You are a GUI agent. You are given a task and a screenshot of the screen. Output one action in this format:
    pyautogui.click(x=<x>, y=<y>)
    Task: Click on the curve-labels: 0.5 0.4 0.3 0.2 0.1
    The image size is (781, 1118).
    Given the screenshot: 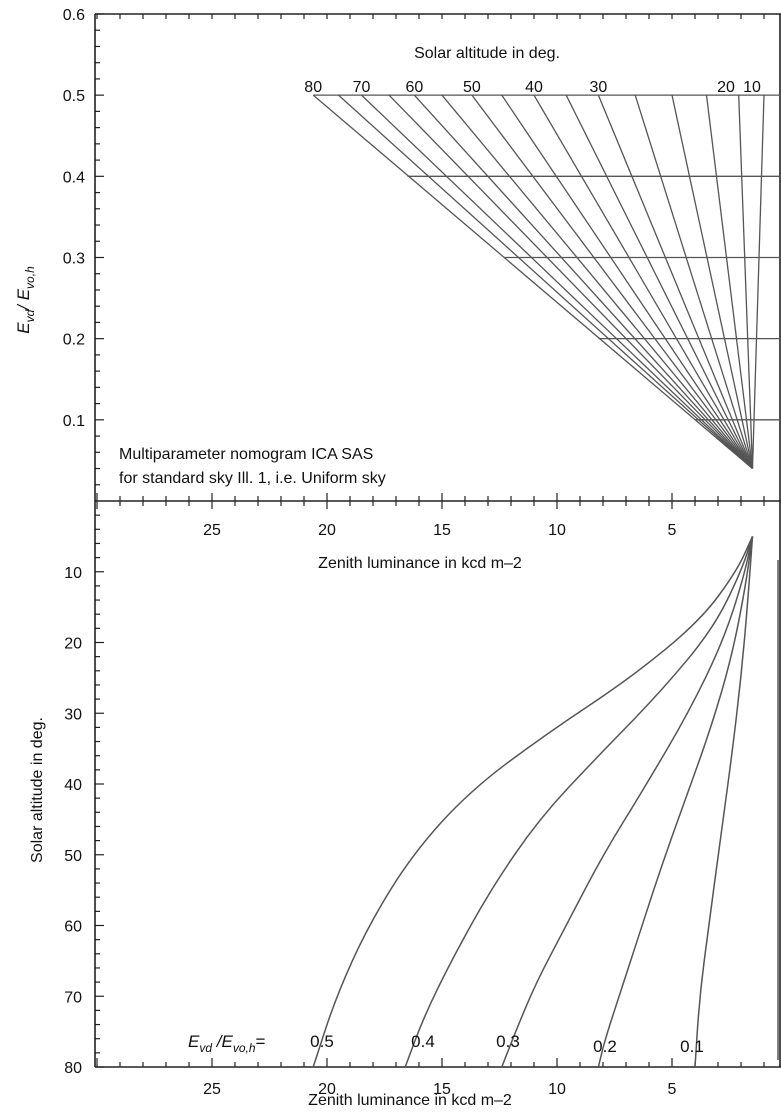 What is the action you would take?
    pyautogui.click(x=507, y=1044)
    